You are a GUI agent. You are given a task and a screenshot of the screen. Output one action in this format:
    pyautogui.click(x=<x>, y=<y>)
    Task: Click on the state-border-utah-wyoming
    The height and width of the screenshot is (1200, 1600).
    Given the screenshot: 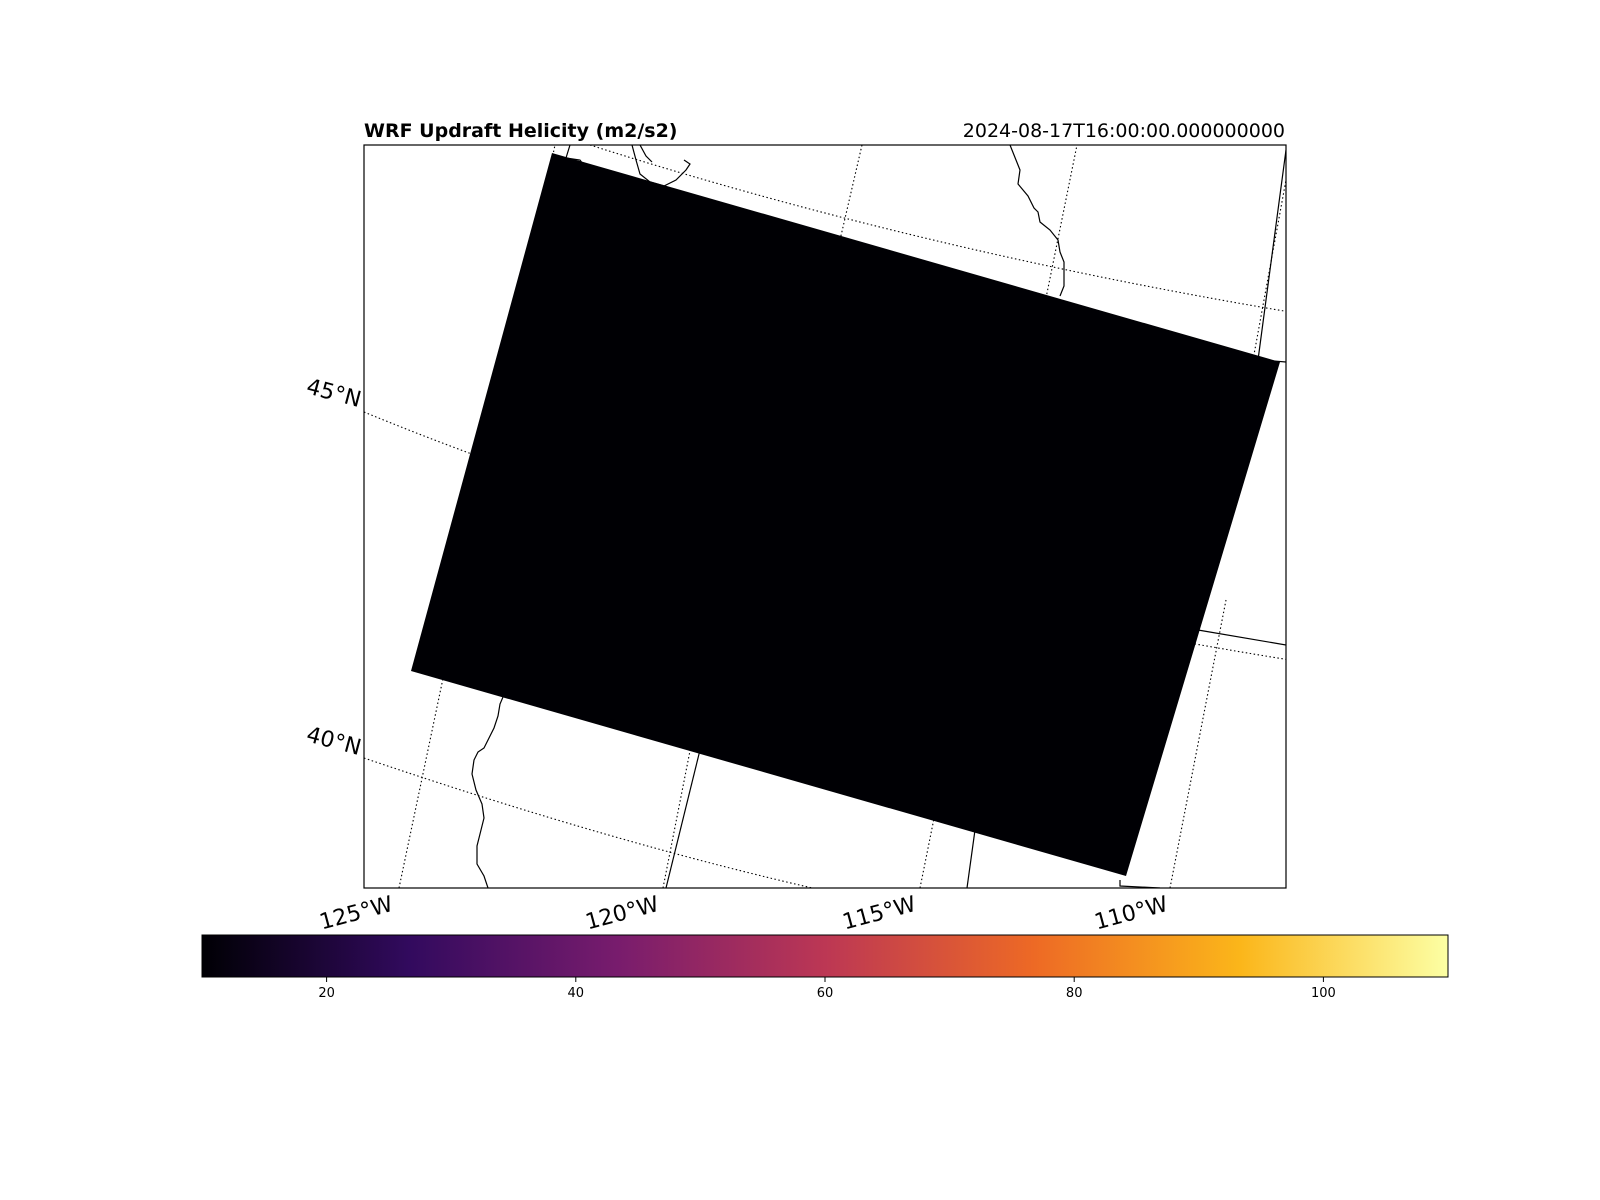 What is the action you would take?
    pyautogui.click(x=1241, y=637)
    